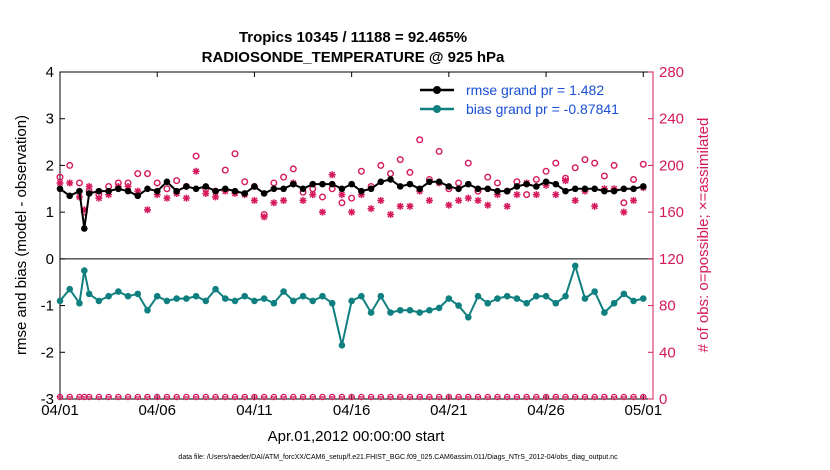 Image resolution: width=830 pixels, height=470 pixels. What do you see at coordinates (437, 109) in the screenshot?
I see `legend-bias-marker` at bounding box center [437, 109].